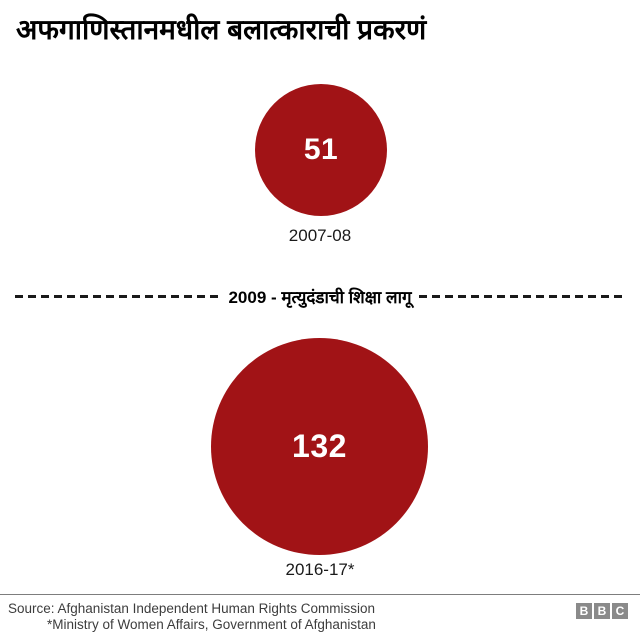 Image resolution: width=640 pixels, height=640 pixels. I want to click on bubble-2016-17-value: 132, so click(319, 446).